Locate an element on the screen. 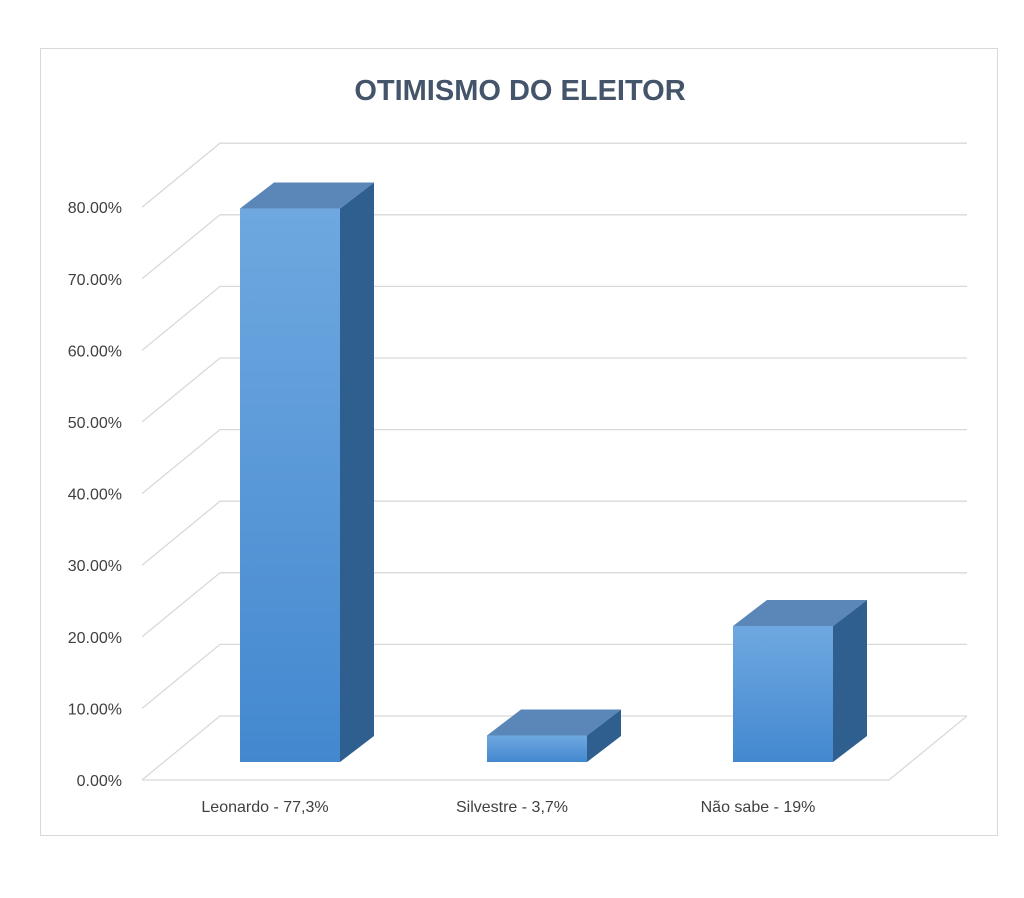 The height and width of the screenshot is (898, 1024). y-tick-label: 80.00% is located at coordinates (95, 208).